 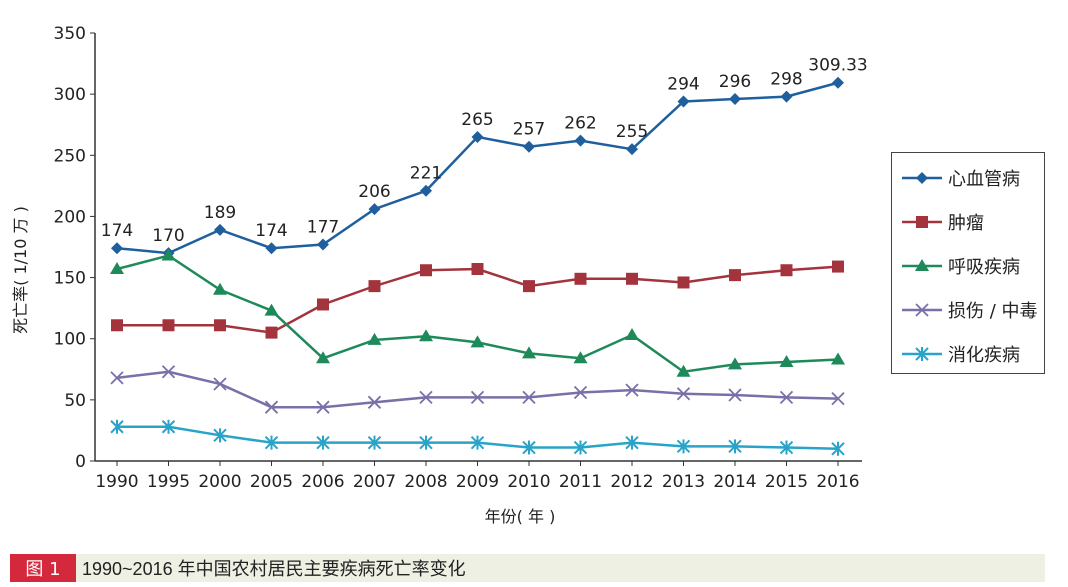 What do you see at coordinates (70, 340) in the screenshot?
I see `y-tick-label: 100` at bounding box center [70, 340].